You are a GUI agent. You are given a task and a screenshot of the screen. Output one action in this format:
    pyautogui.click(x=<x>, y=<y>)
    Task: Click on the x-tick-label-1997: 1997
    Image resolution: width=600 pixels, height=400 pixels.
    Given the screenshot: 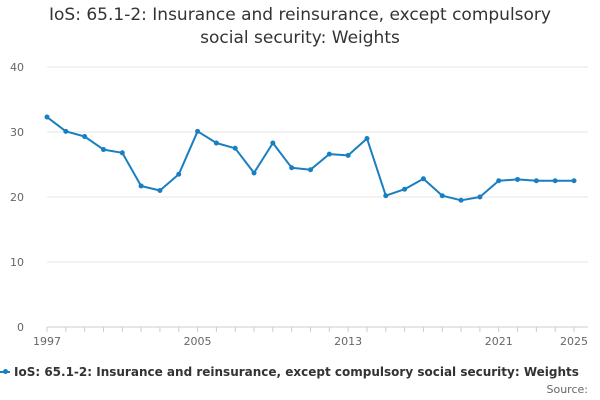 What is the action you would take?
    pyautogui.click(x=47, y=341)
    